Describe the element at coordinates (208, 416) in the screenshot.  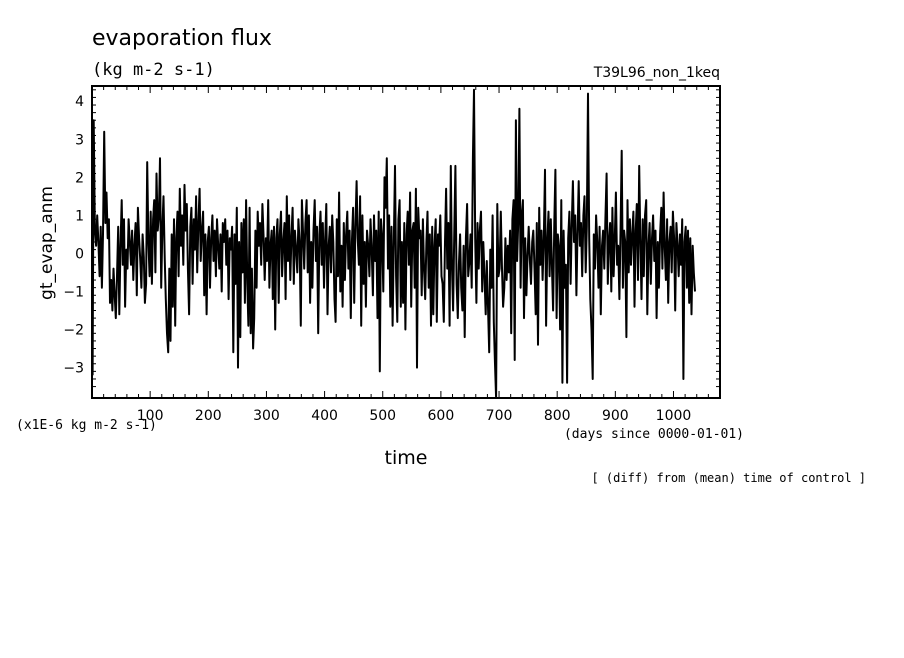
I see `x-tick-label: 200` at that location.